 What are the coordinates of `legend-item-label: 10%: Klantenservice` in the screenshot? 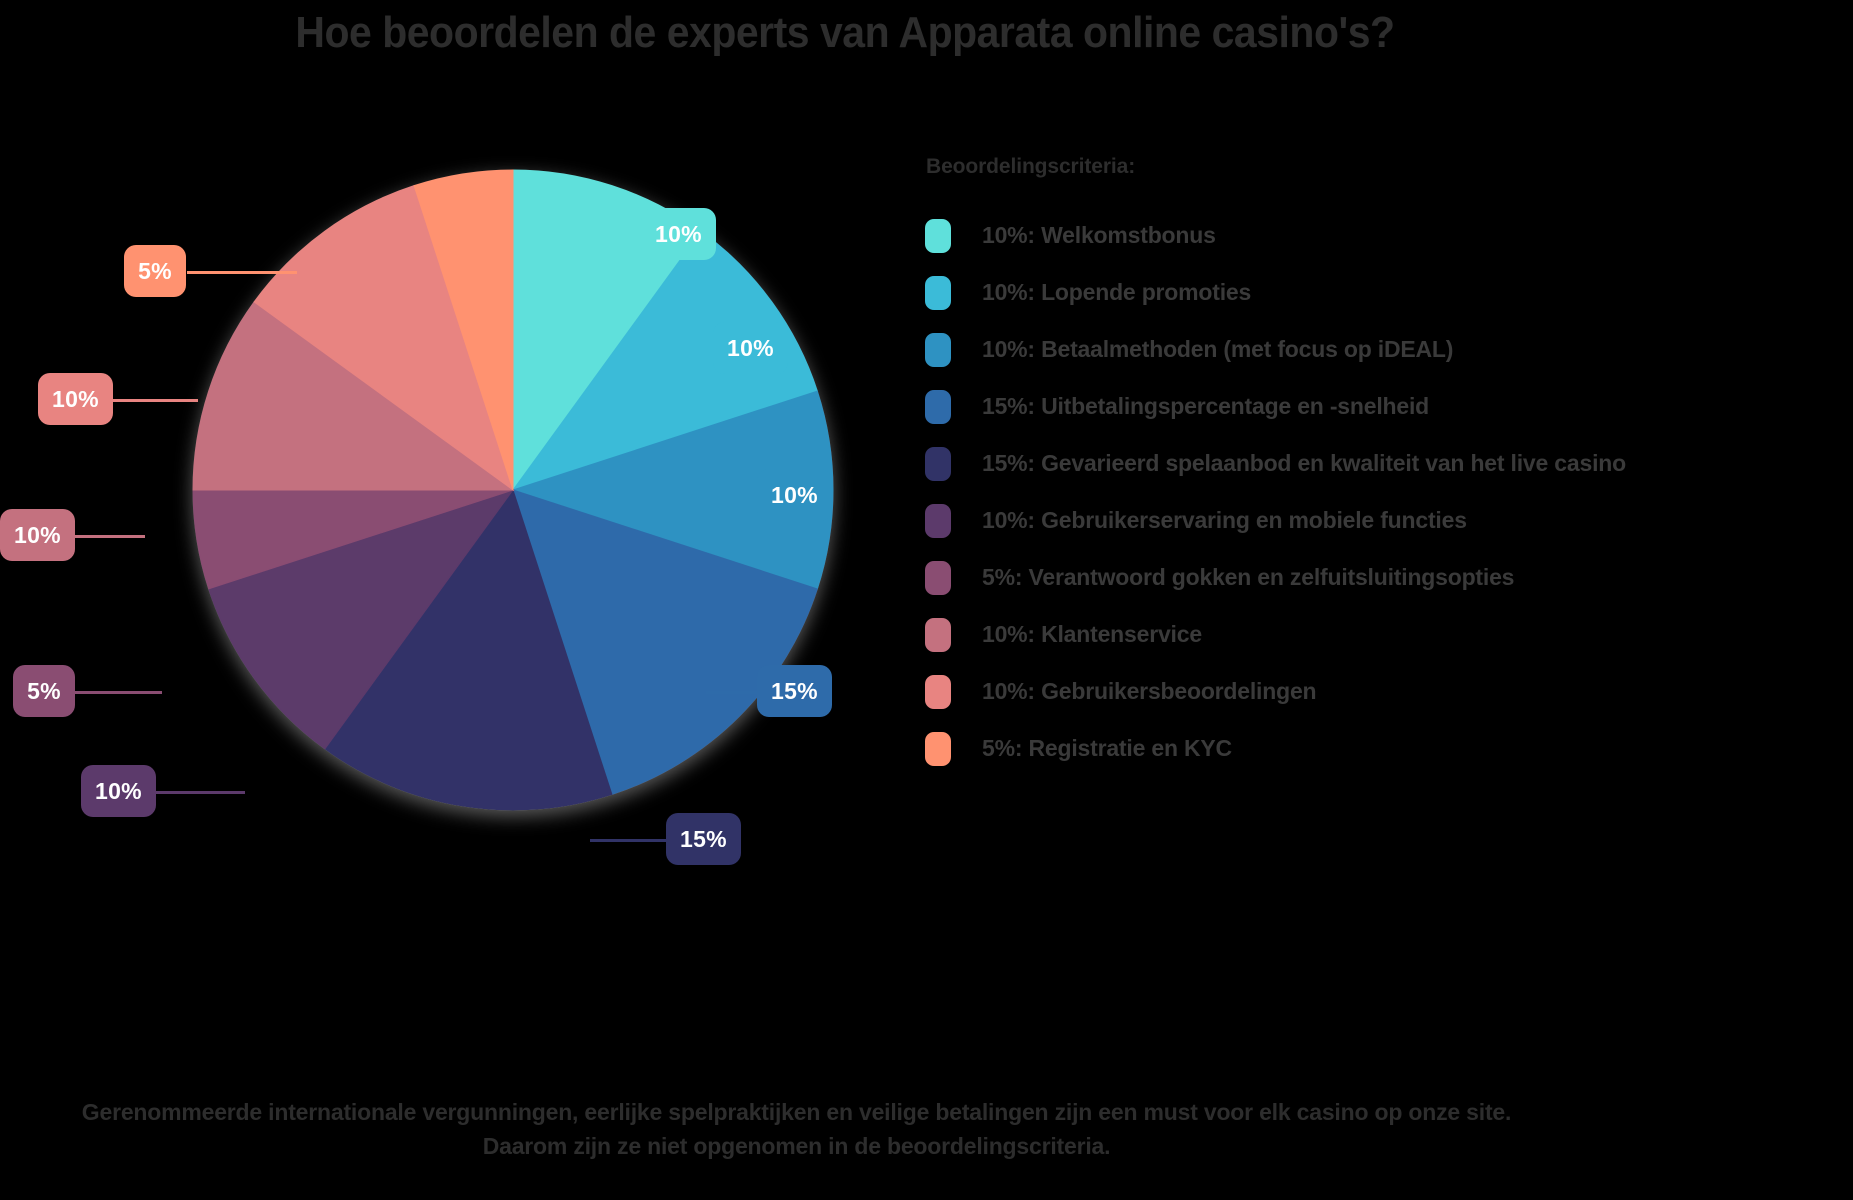 It's located at (1092, 634).